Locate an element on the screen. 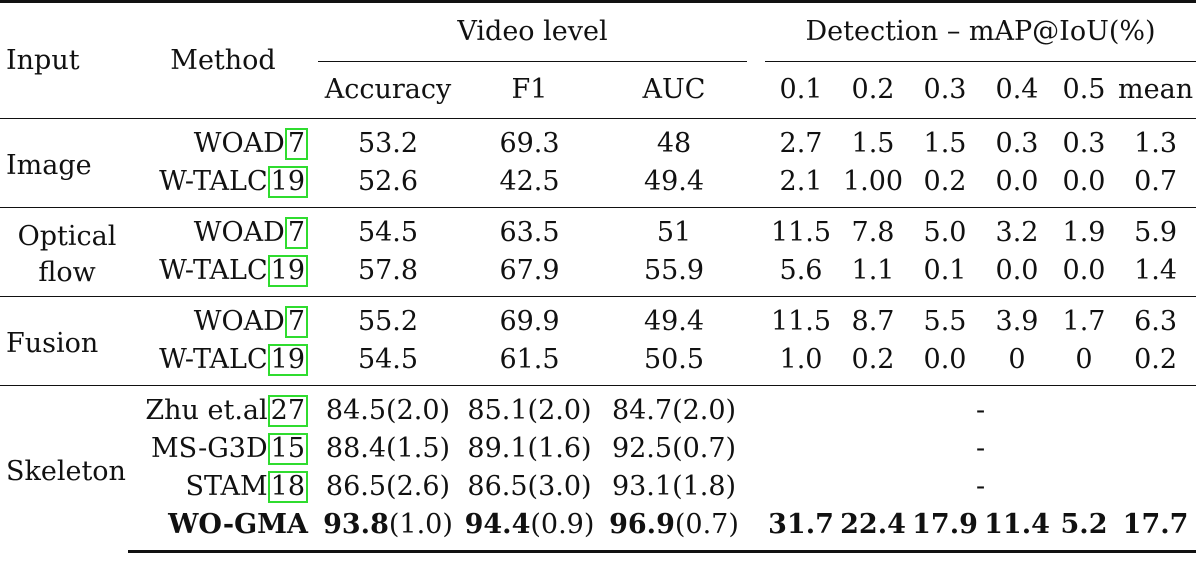 This screenshot has height=564, width=1196. header-col-3: 0.1 is located at coordinates (801, 89).